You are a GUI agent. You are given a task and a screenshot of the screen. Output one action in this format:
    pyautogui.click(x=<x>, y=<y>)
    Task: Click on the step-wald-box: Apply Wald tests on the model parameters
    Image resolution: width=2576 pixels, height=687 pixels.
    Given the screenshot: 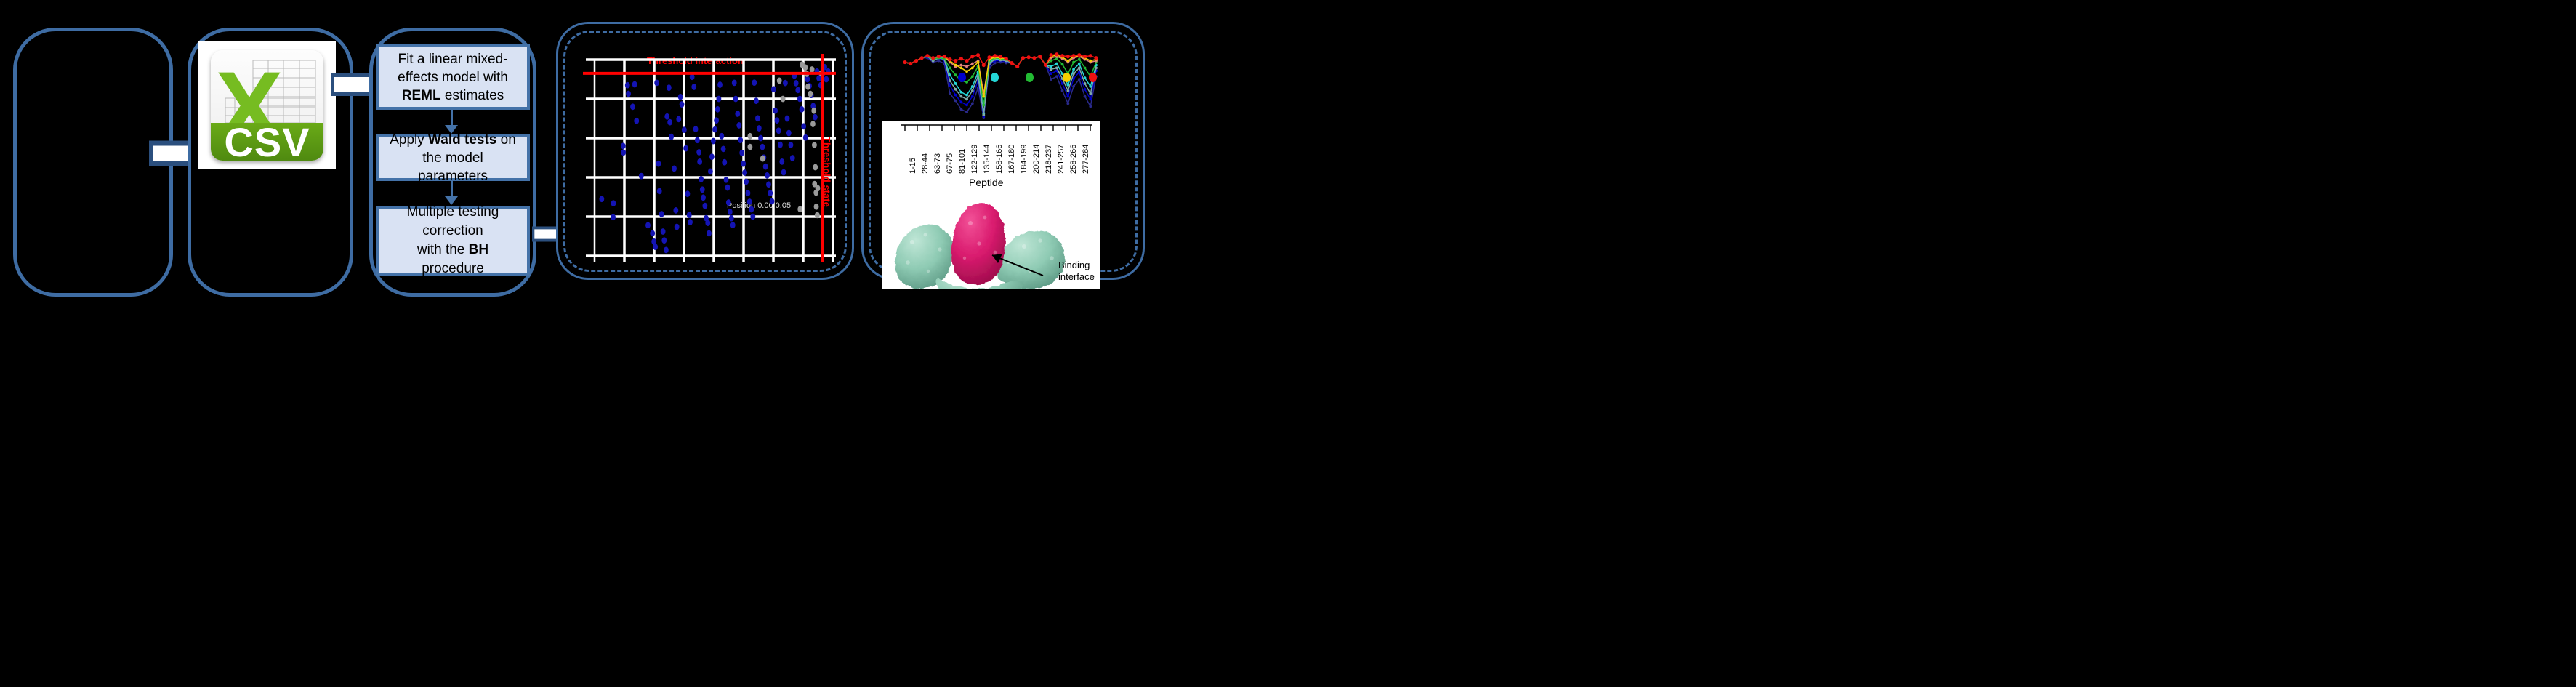 What is the action you would take?
    pyautogui.click(x=453, y=158)
    